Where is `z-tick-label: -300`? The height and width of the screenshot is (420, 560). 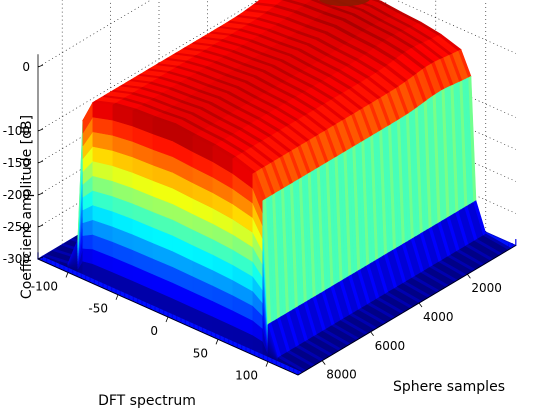
z-tick-label: -300 is located at coordinates (16, 259).